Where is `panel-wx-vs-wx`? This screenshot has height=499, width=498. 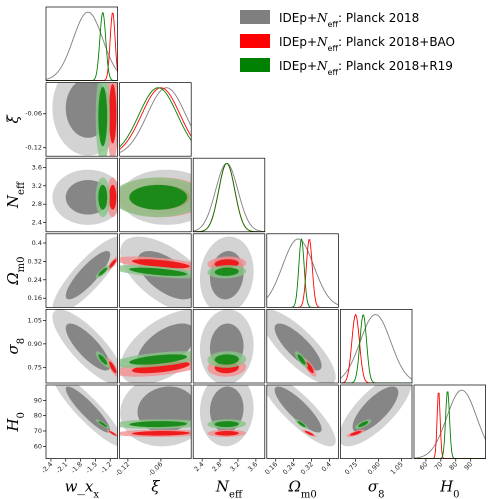 panel-wx-vs-wx is located at coordinates (81, 43).